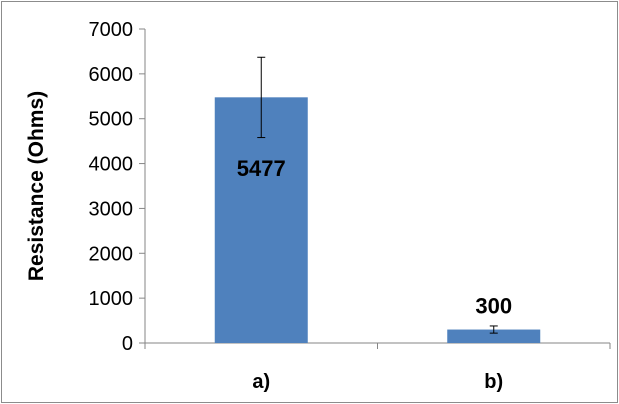 This screenshot has height=404, width=619. I want to click on x-tick-label: b), so click(493, 382).